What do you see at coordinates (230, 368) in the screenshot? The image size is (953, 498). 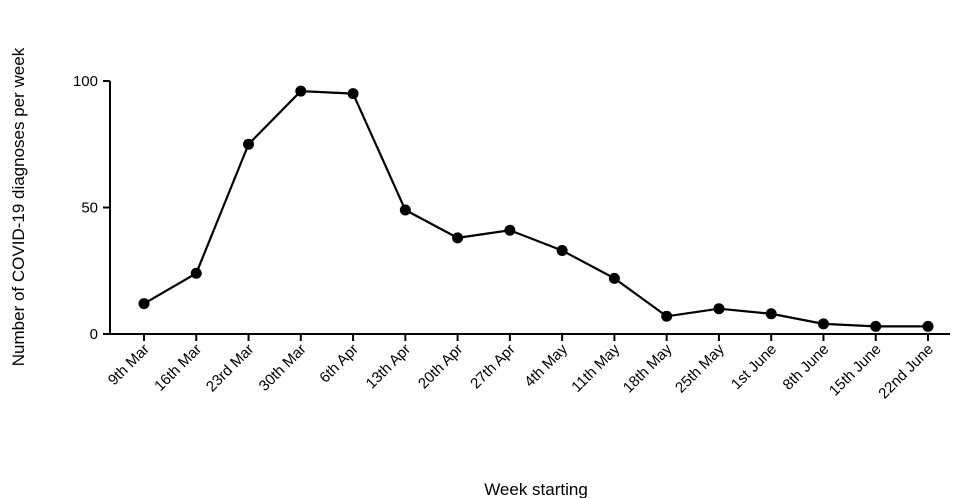 I see `x-tick-label: 23rd Mar` at bounding box center [230, 368].